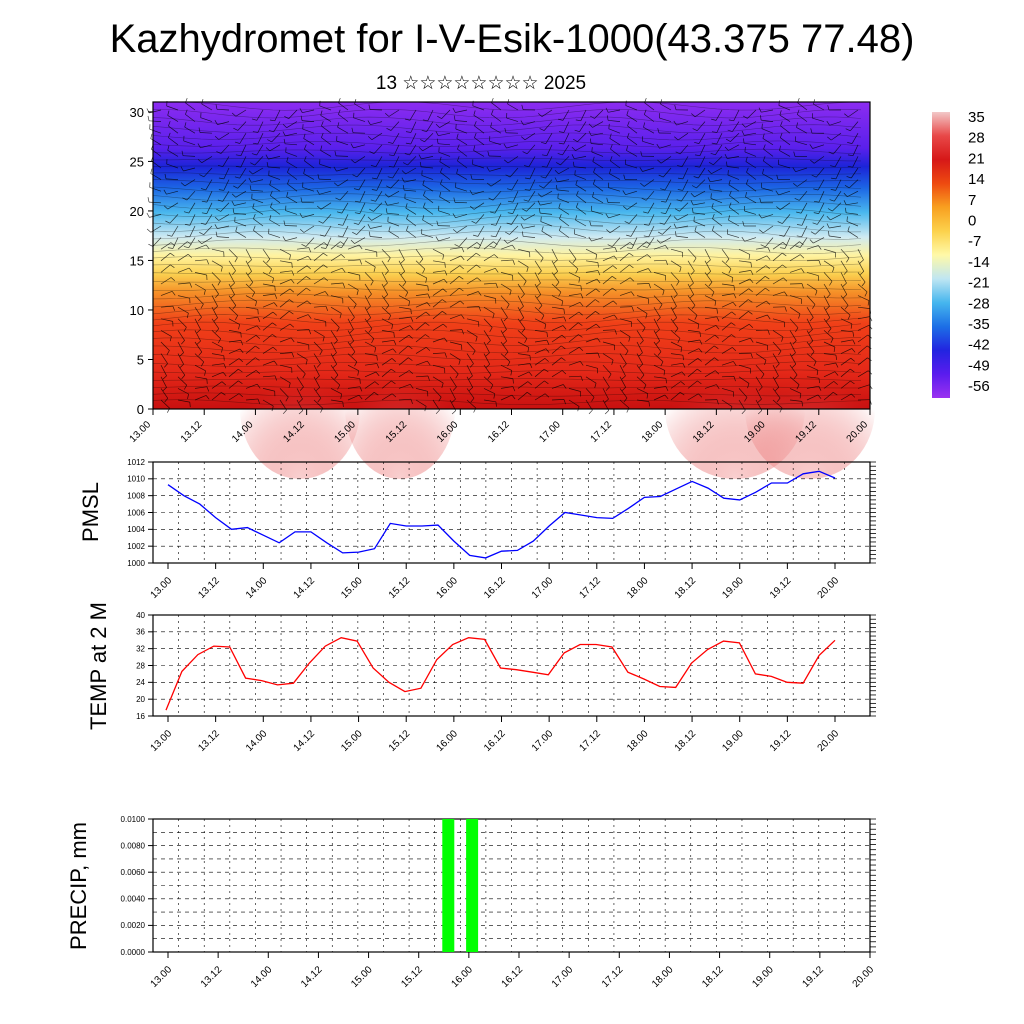  Describe the element at coordinates (140, 632) in the screenshot. I see `temp-ytick-label: 36` at that location.